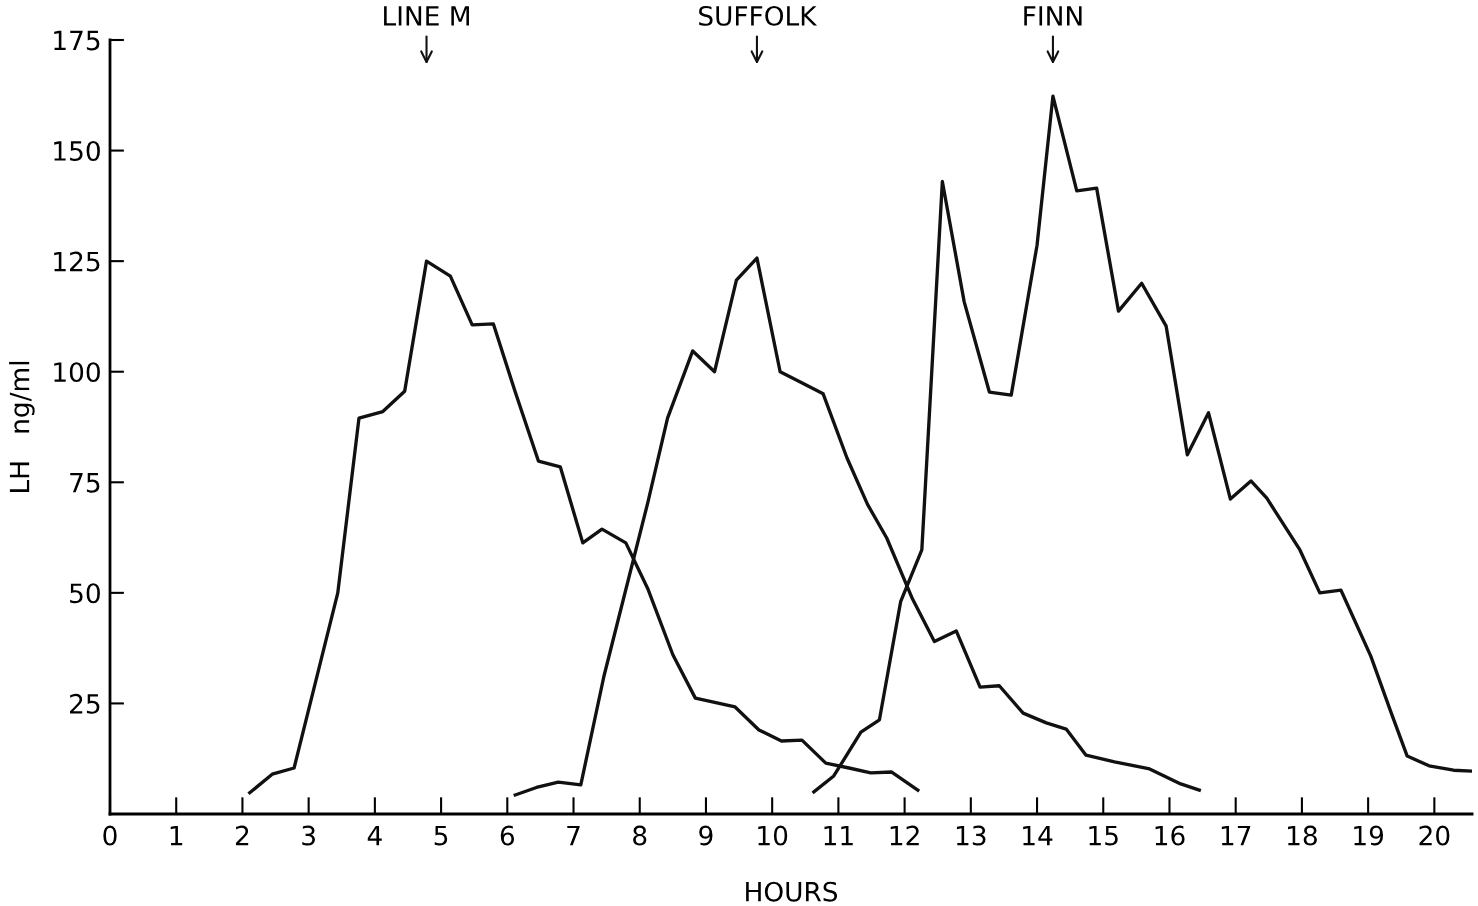  Describe the element at coordinates (640, 835) in the screenshot. I see `x-tick-label: 8` at that location.